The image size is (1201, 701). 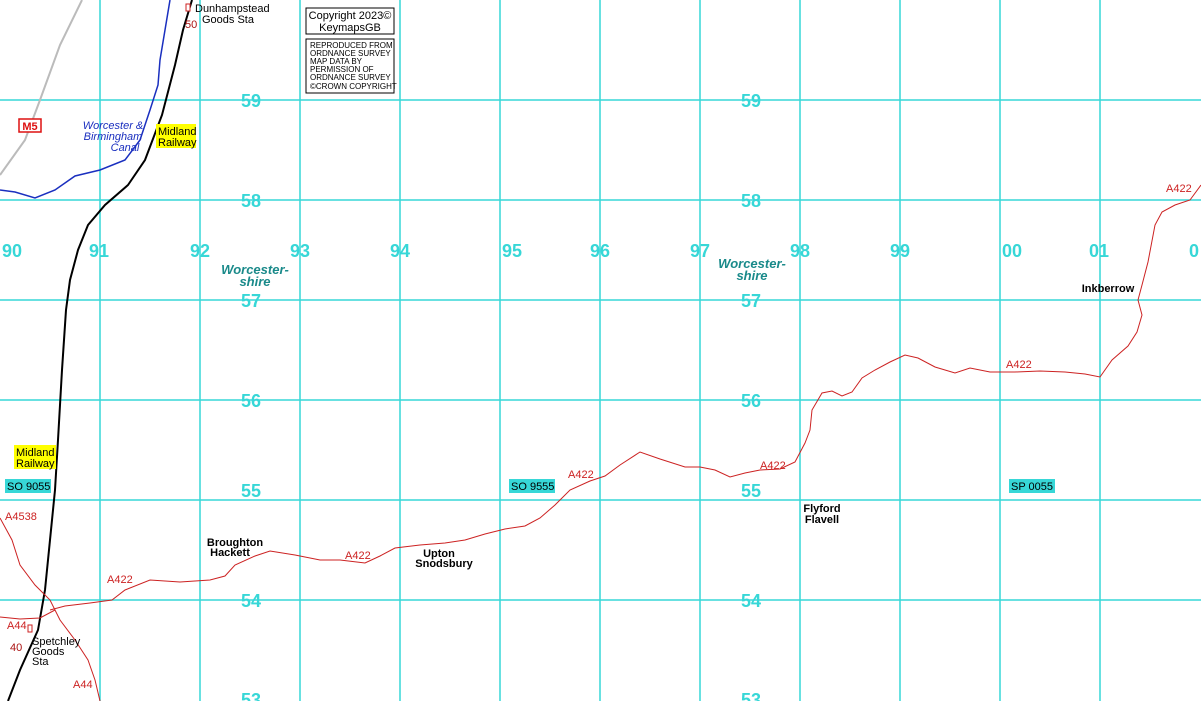 What do you see at coordinates (1012, 251) in the screenshot?
I see `easting-label-00: 00` at bounding box center [1012, 251].